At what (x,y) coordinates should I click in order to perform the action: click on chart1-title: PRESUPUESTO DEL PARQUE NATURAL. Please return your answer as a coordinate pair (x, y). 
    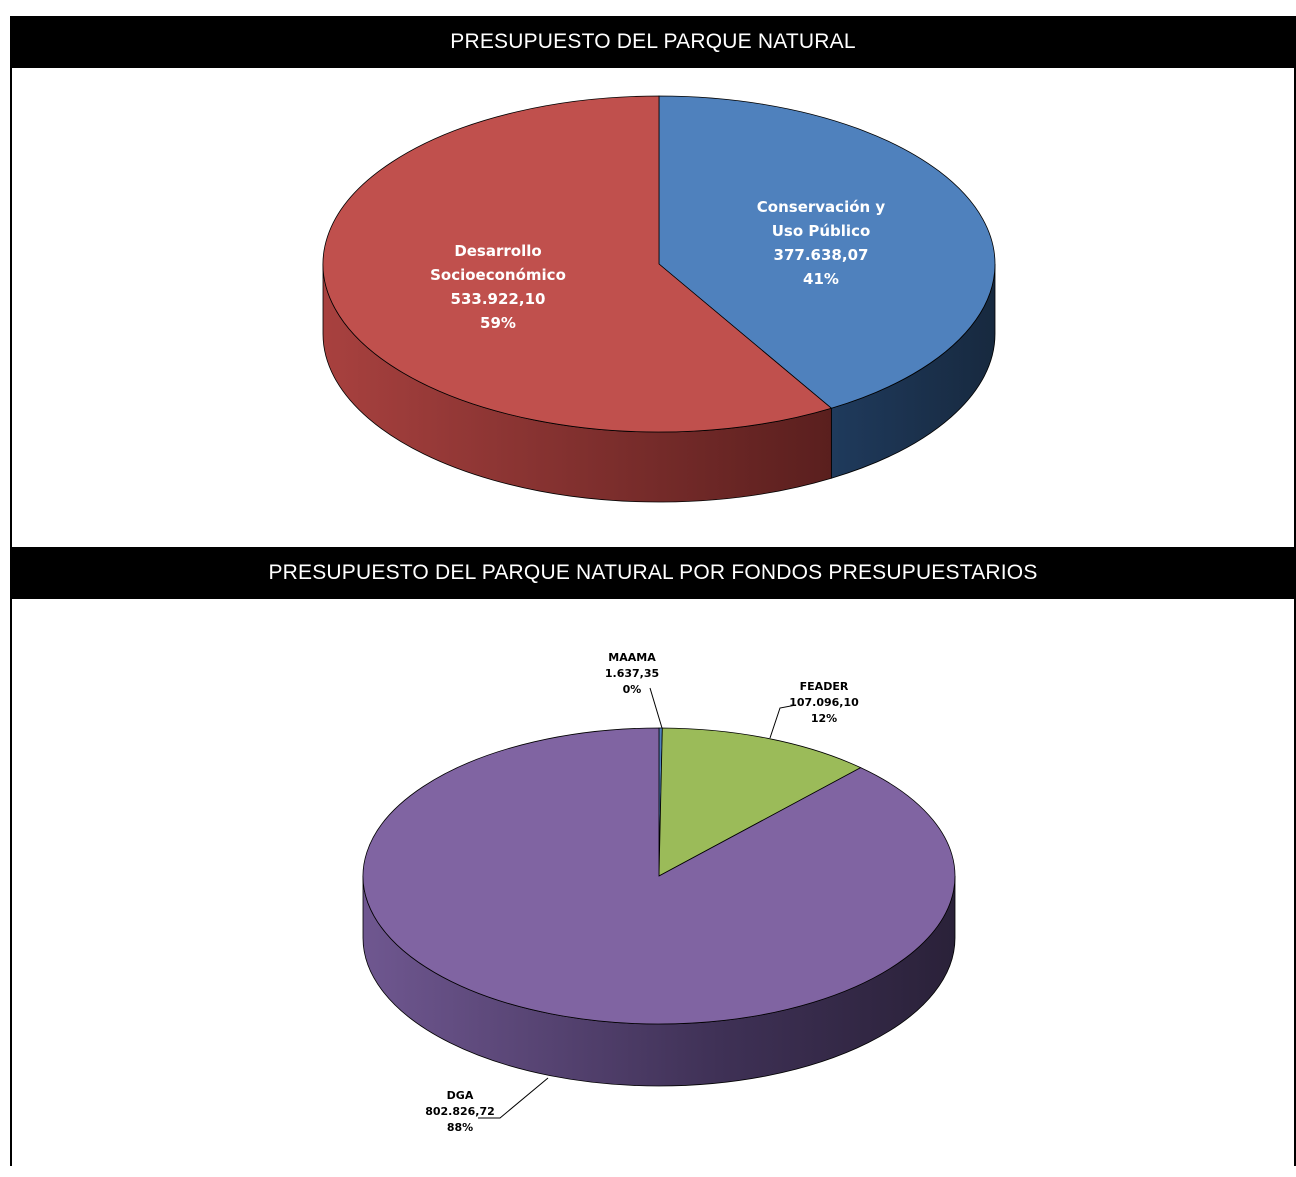
    Looking at the image, I should click on (653, 42).